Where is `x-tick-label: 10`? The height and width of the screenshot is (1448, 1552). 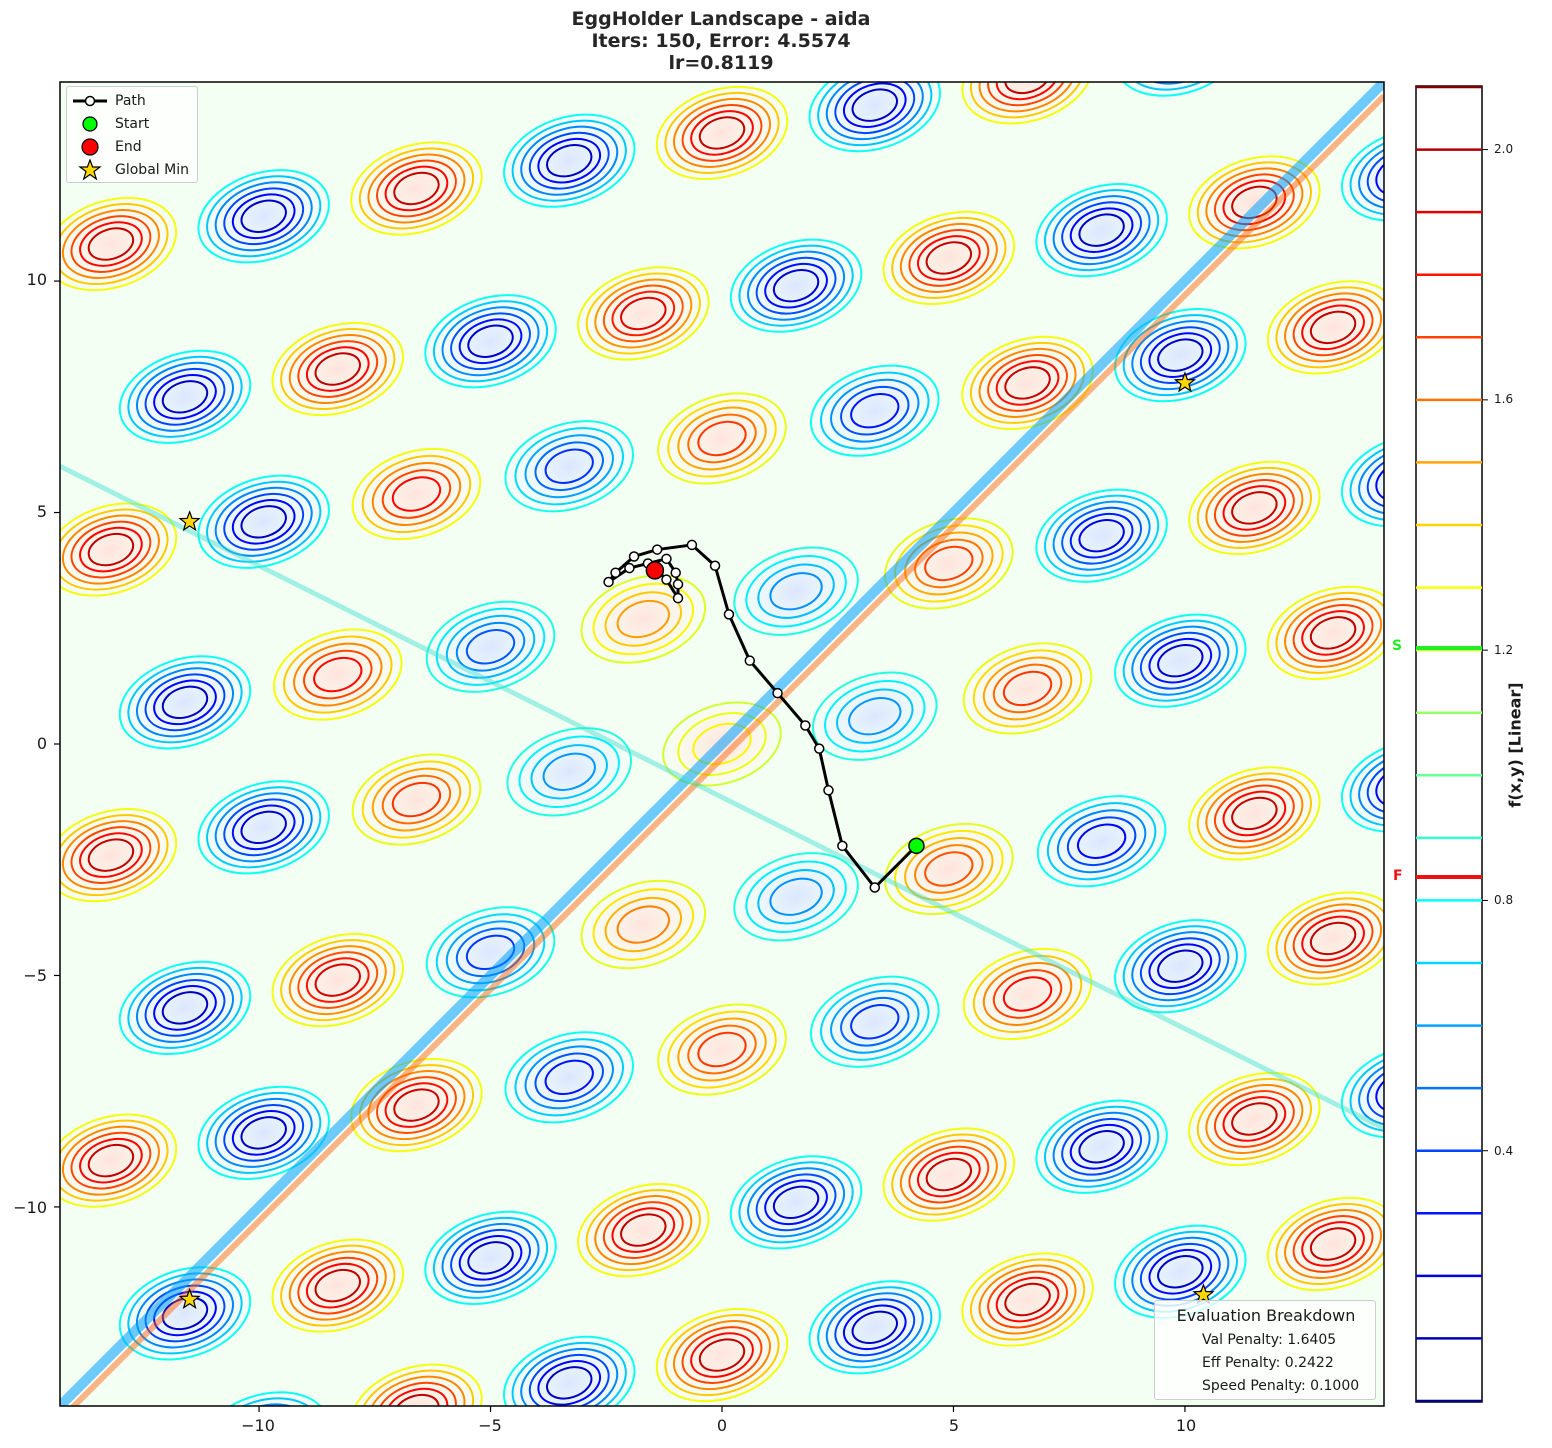
x-tick-label: 10 is located at coordinates (1186, 1425).